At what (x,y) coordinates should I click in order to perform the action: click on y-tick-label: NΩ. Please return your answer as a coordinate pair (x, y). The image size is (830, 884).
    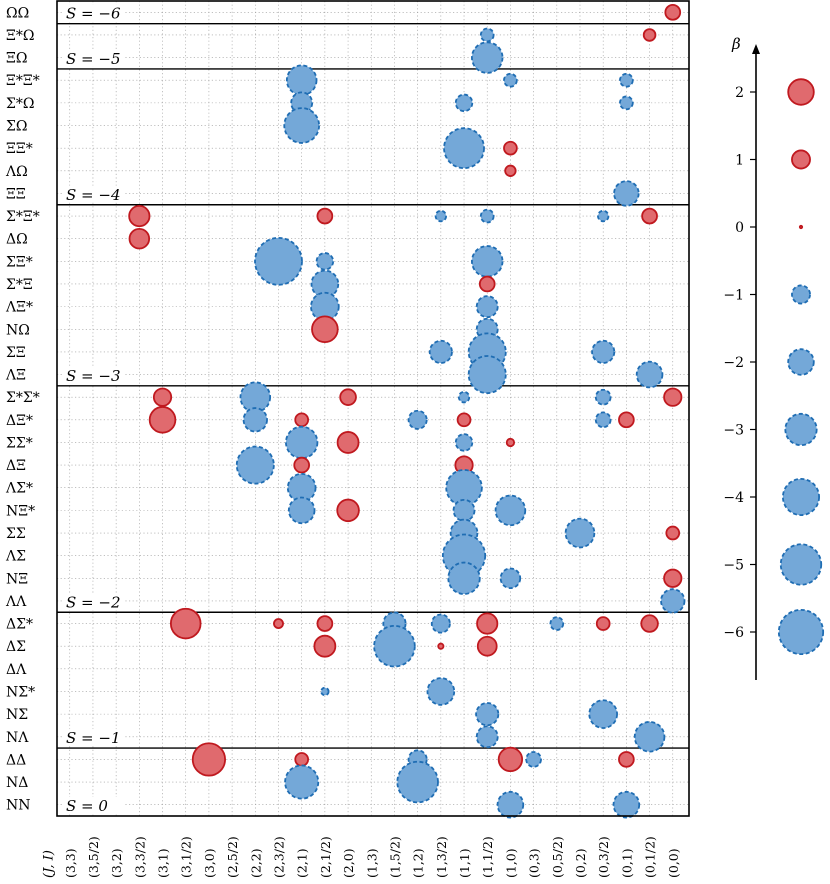
    Looking at the image, I should click on (18, 330).